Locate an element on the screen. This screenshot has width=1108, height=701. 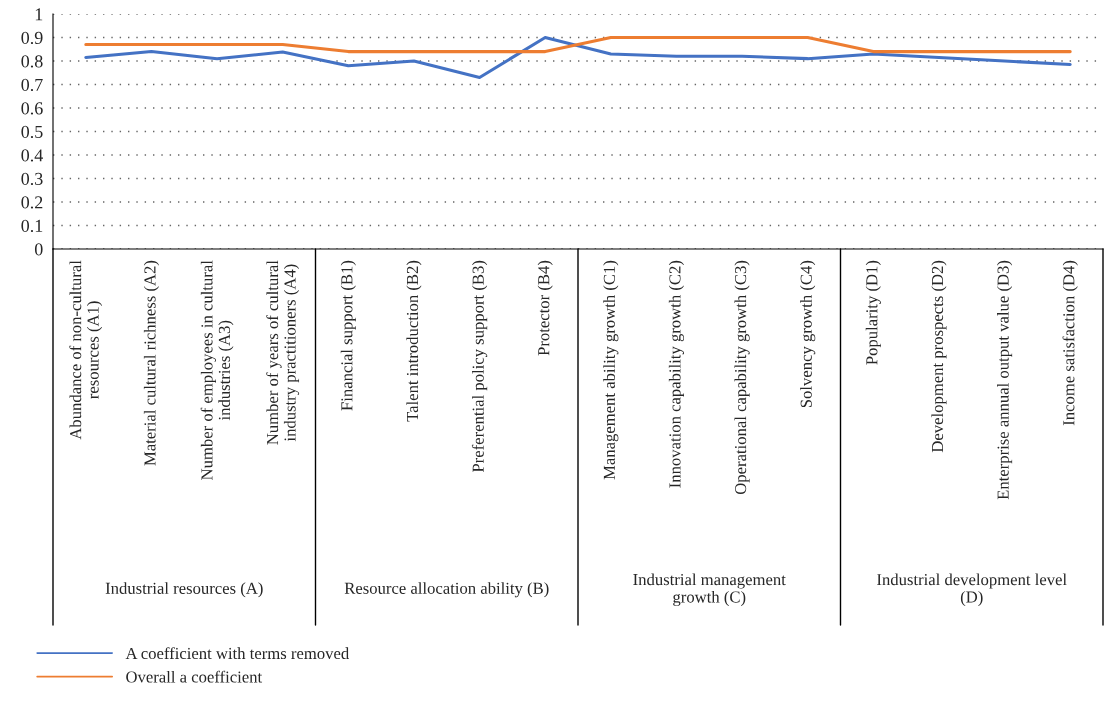
y-tick-label: 0.3 is located at coordinates (32, 179).